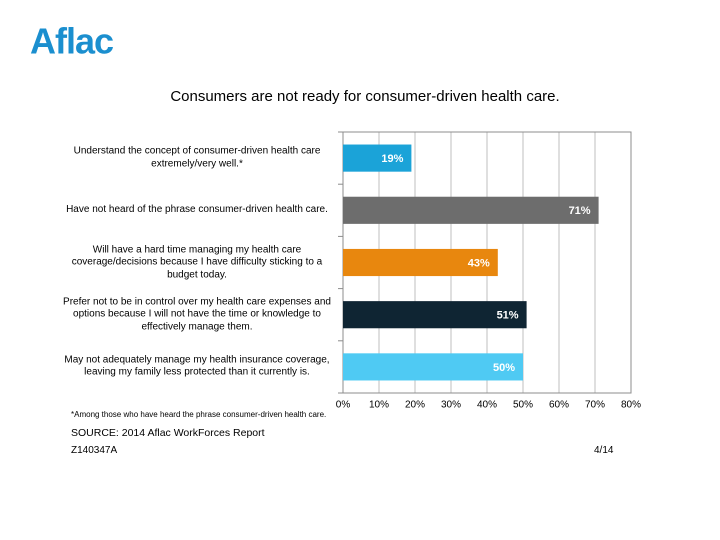 This screenshot has height=540, width=720. I want to click on source: SOURCE: 2014 Aflac WorkForces Report, so click(168, 433).